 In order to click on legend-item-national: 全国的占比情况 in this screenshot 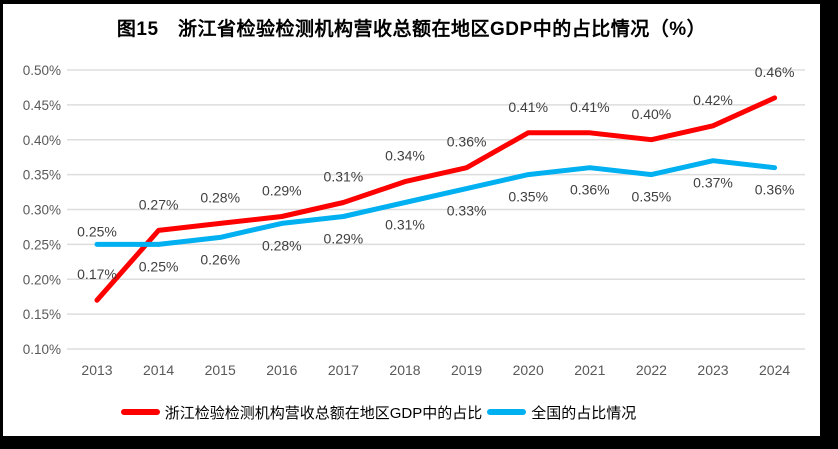, I will do `click(561, 412)`.